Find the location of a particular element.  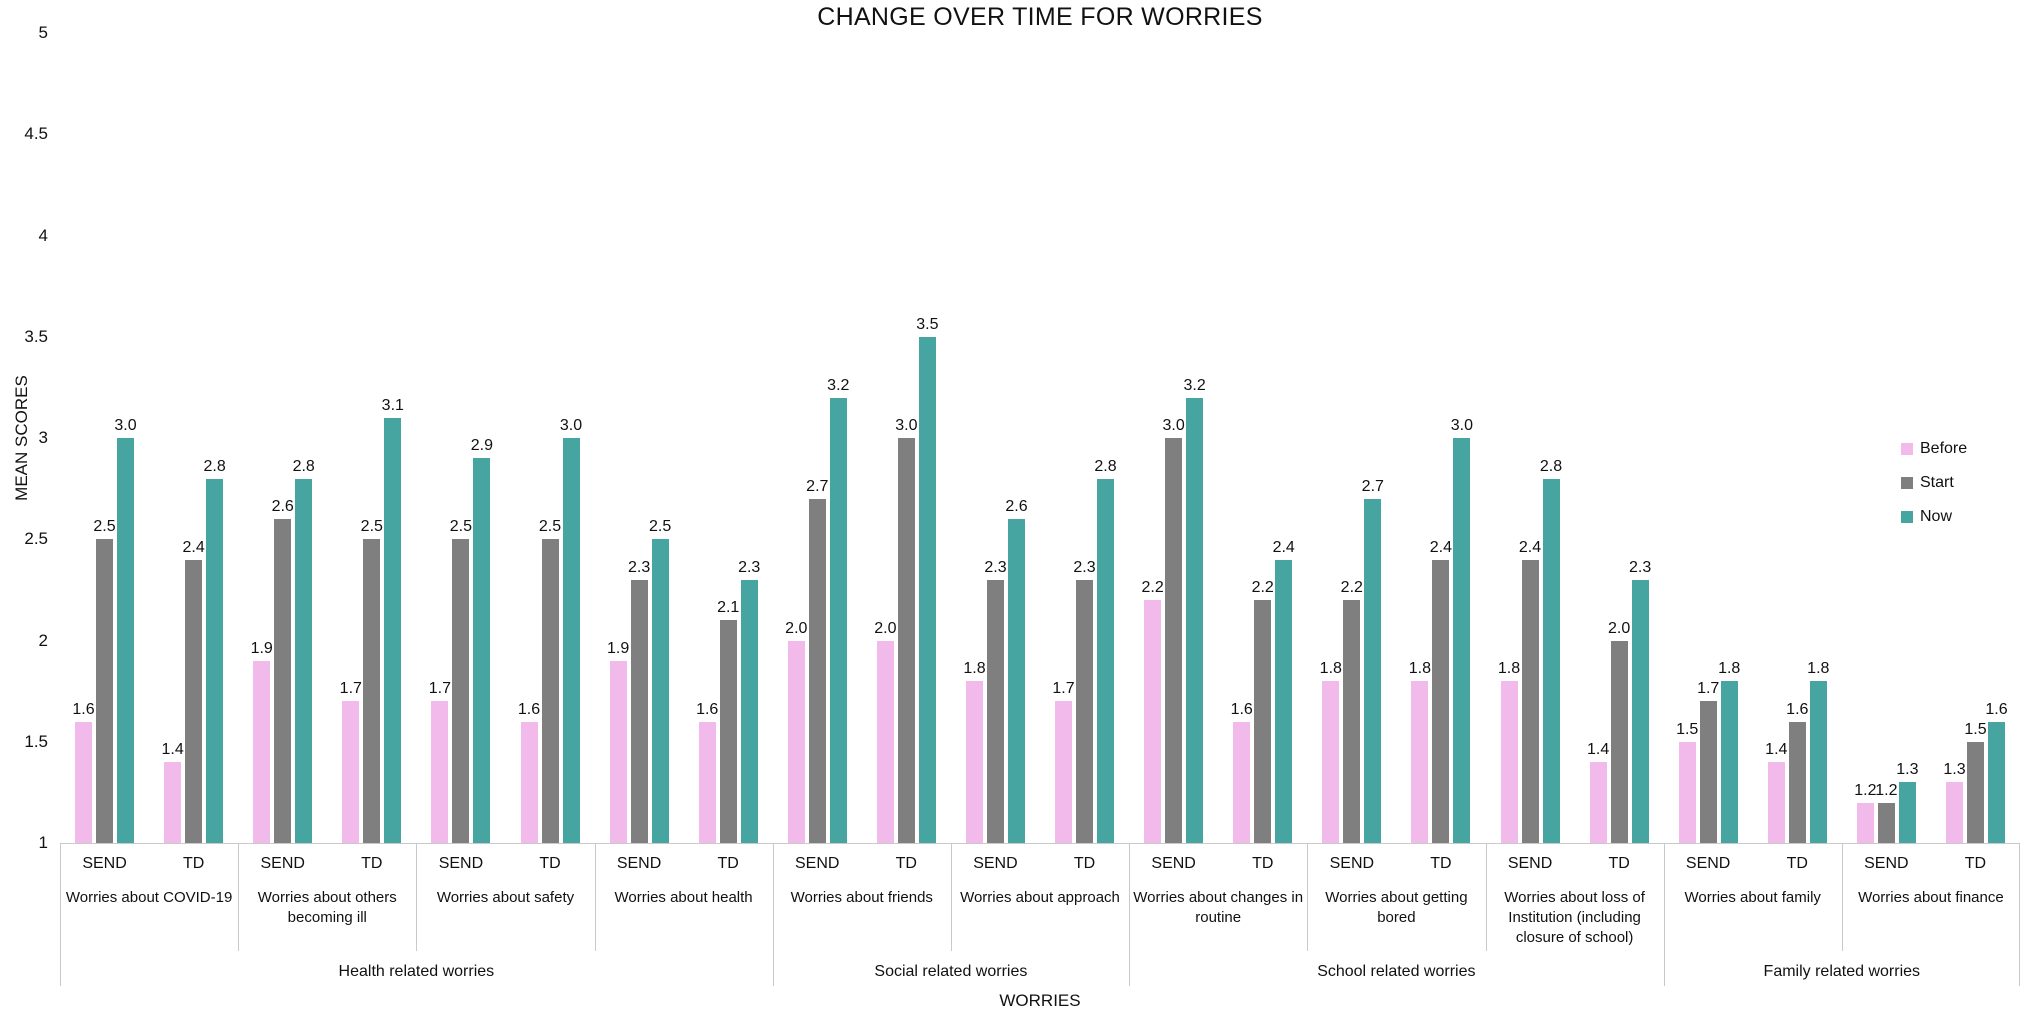

bar-value-label: 3.2 is located at coordinates (1194, 385).